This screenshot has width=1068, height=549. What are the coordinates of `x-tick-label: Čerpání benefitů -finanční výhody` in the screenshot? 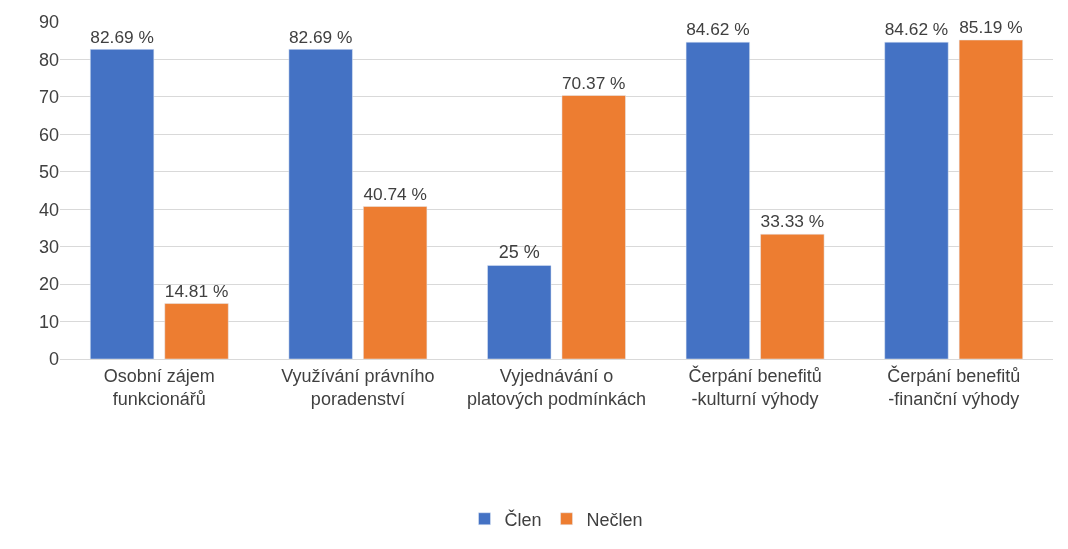 It's located at (954, 386).